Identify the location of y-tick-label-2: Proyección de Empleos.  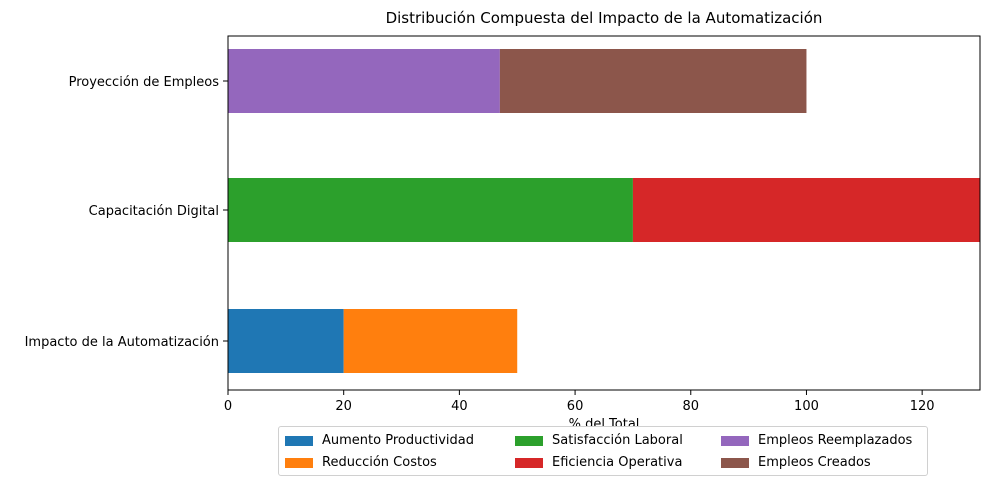
(144, 82).